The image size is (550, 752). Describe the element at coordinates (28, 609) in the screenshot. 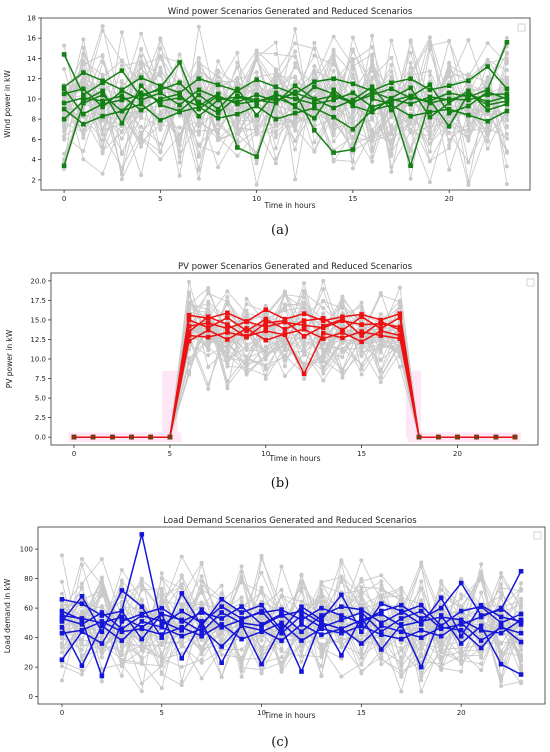

I see `y-tick-label: 60` at that location.